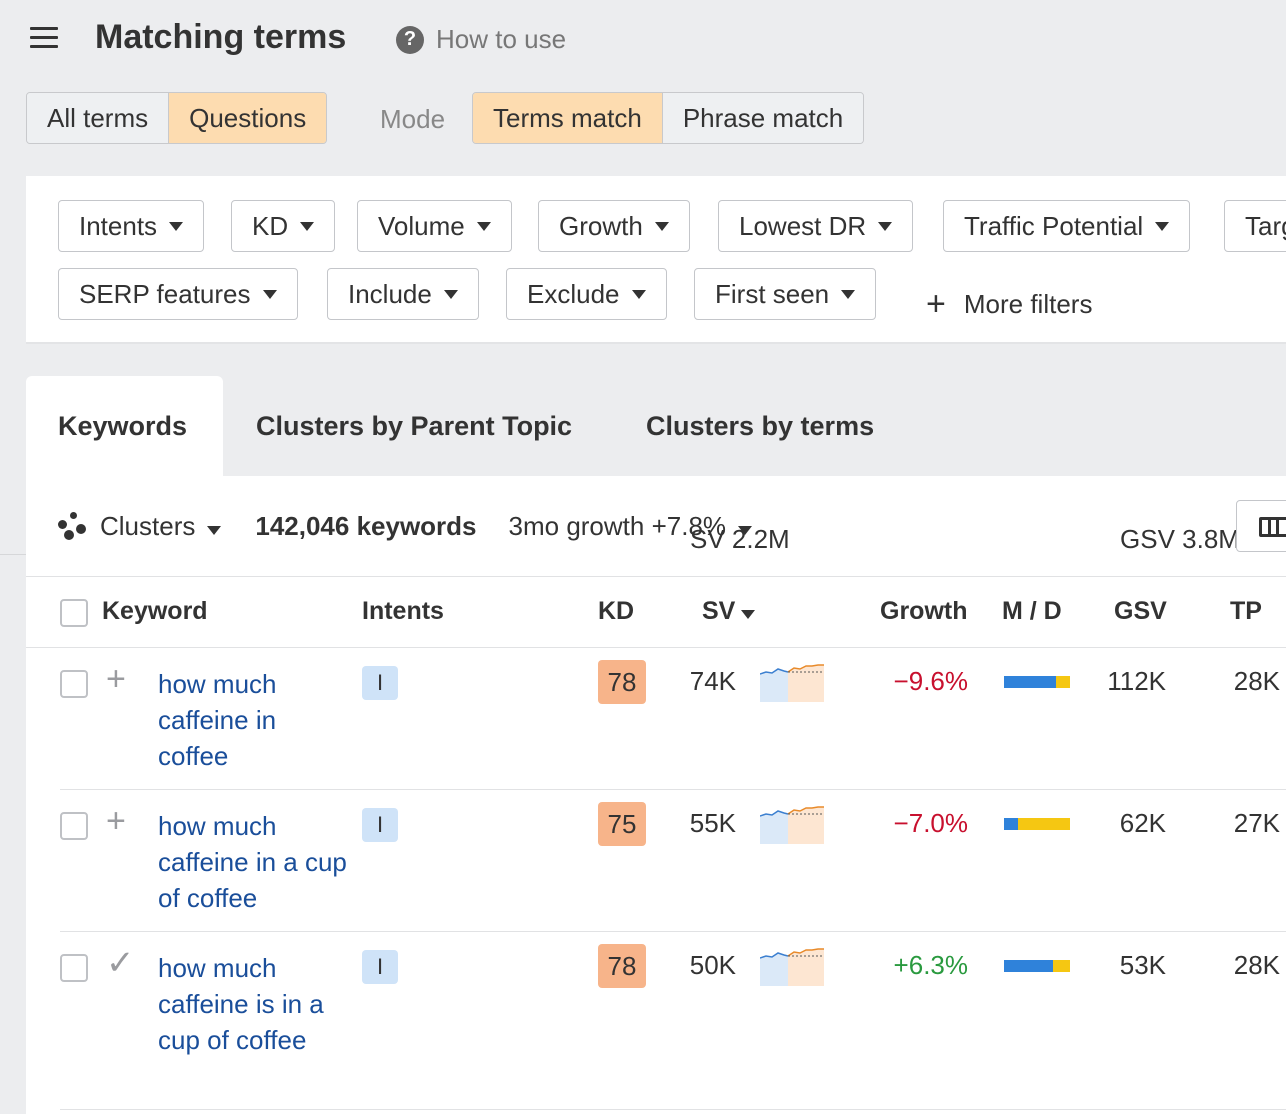  I want to click on terms-match-option: Terms match, so click(567, 118).